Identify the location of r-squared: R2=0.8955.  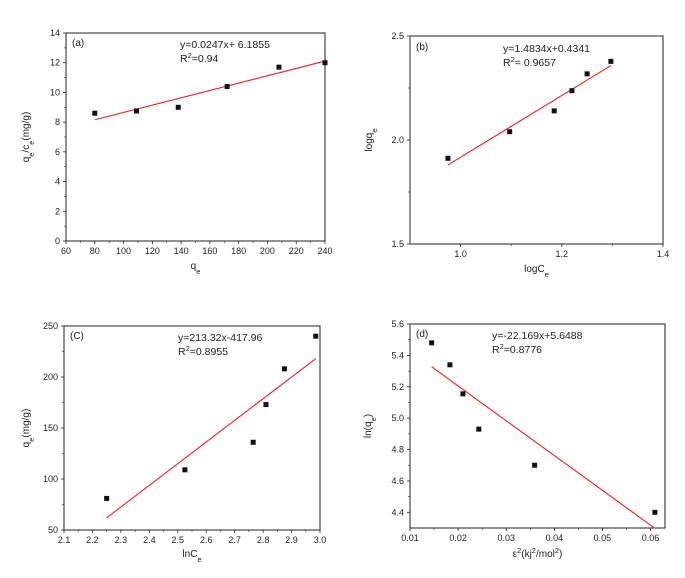
(203, 351).